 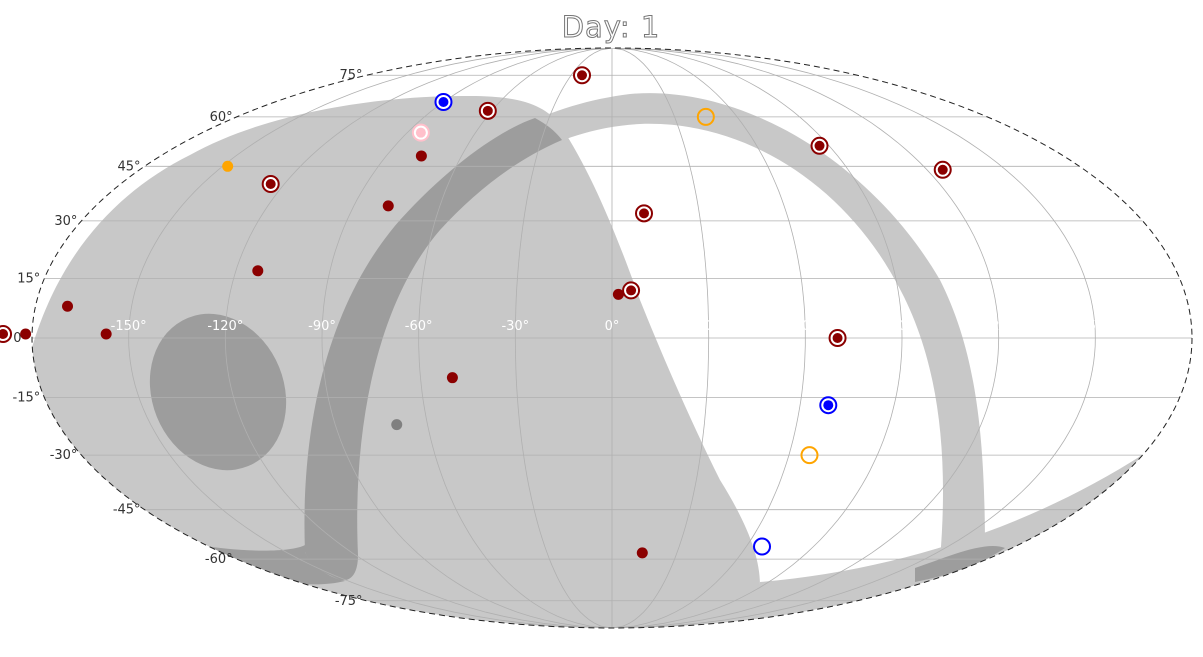 I want to click on x-tick-label: -90°, so click(x=322, y=326).